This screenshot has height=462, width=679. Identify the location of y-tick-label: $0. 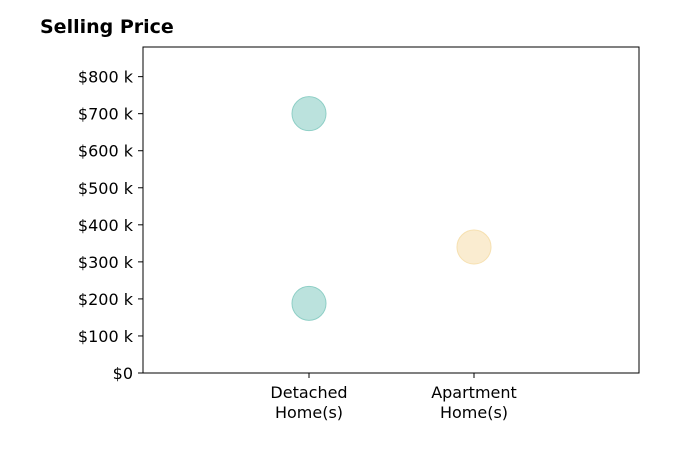
(123, 373).